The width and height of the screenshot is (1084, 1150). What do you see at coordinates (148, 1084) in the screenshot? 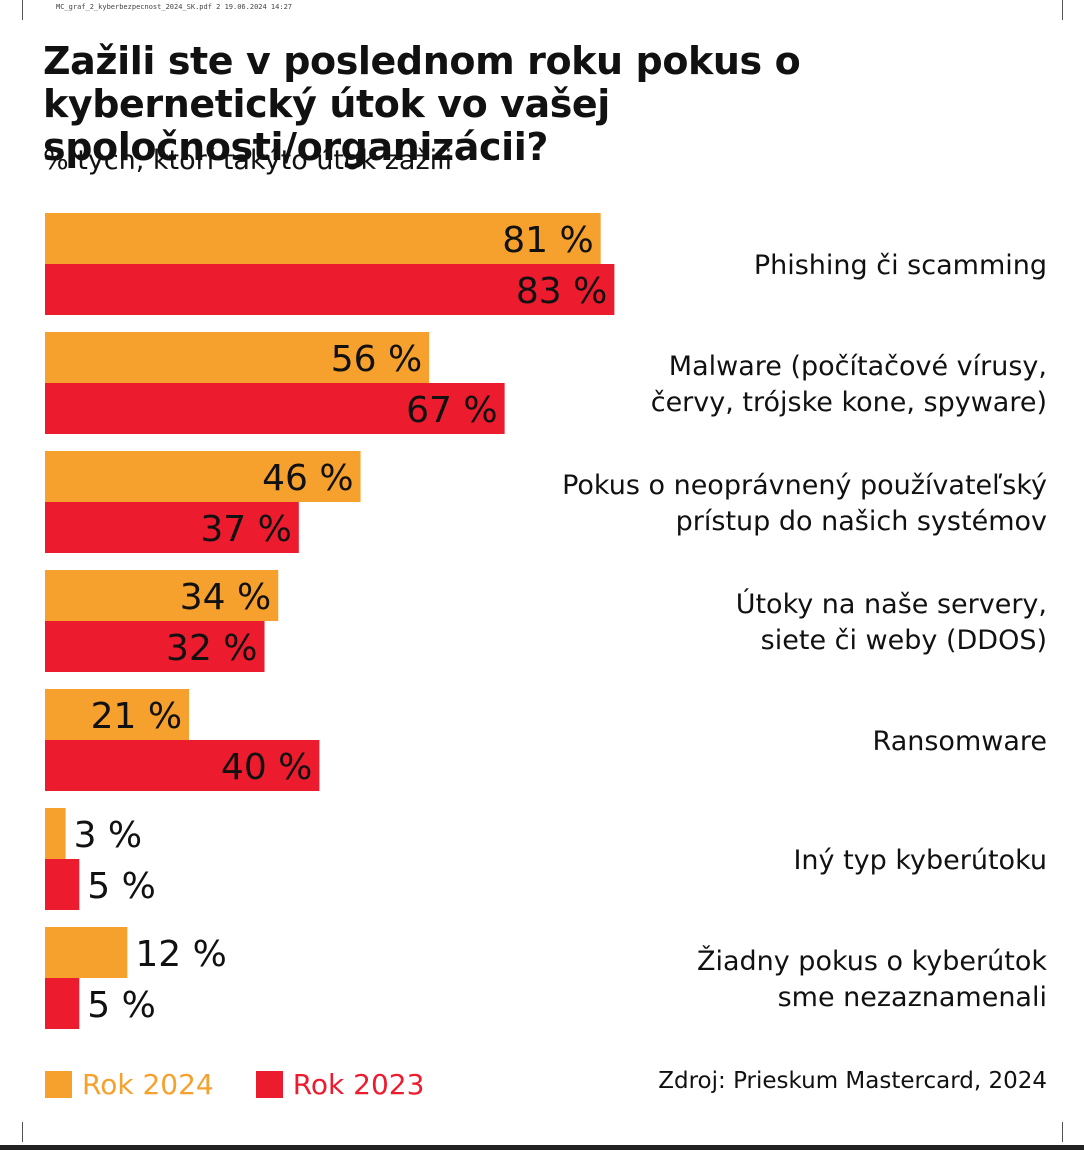
I see `legend-label-2024: Rok 2024` at bounding box center [148, 1084].